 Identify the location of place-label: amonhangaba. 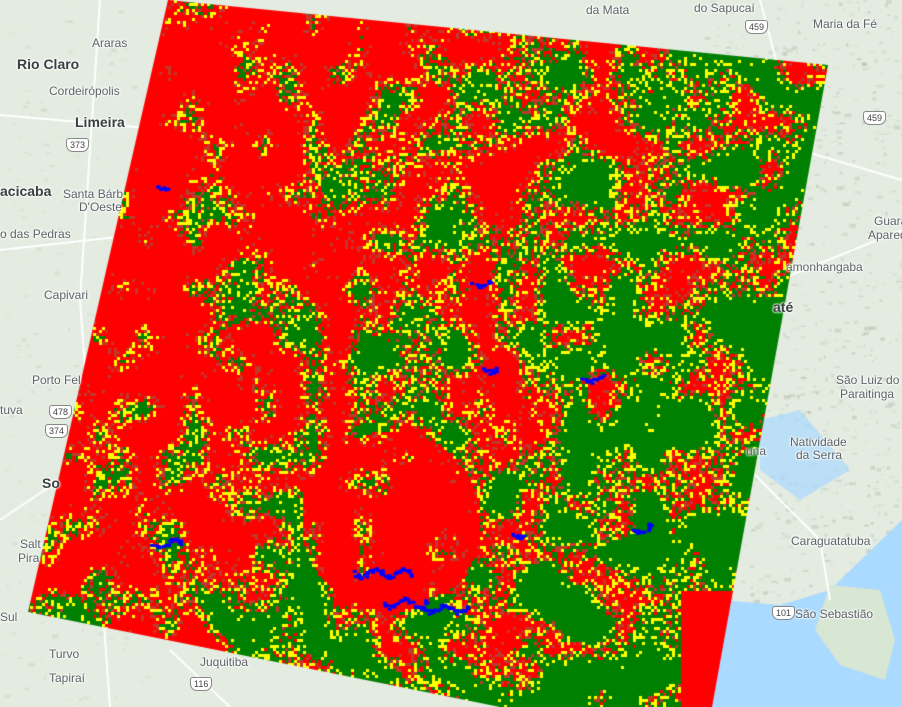
(824, 267).